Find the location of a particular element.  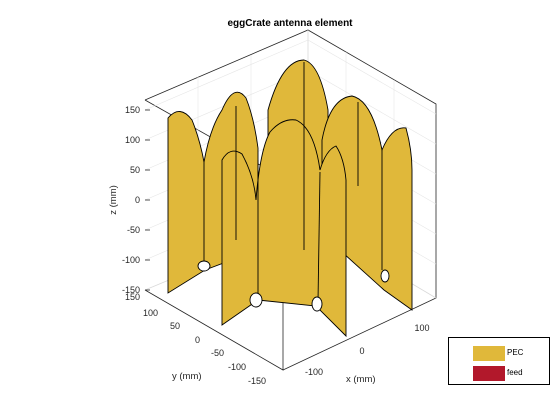

y-tick-label: 0 is located at coordinates (197, 340).